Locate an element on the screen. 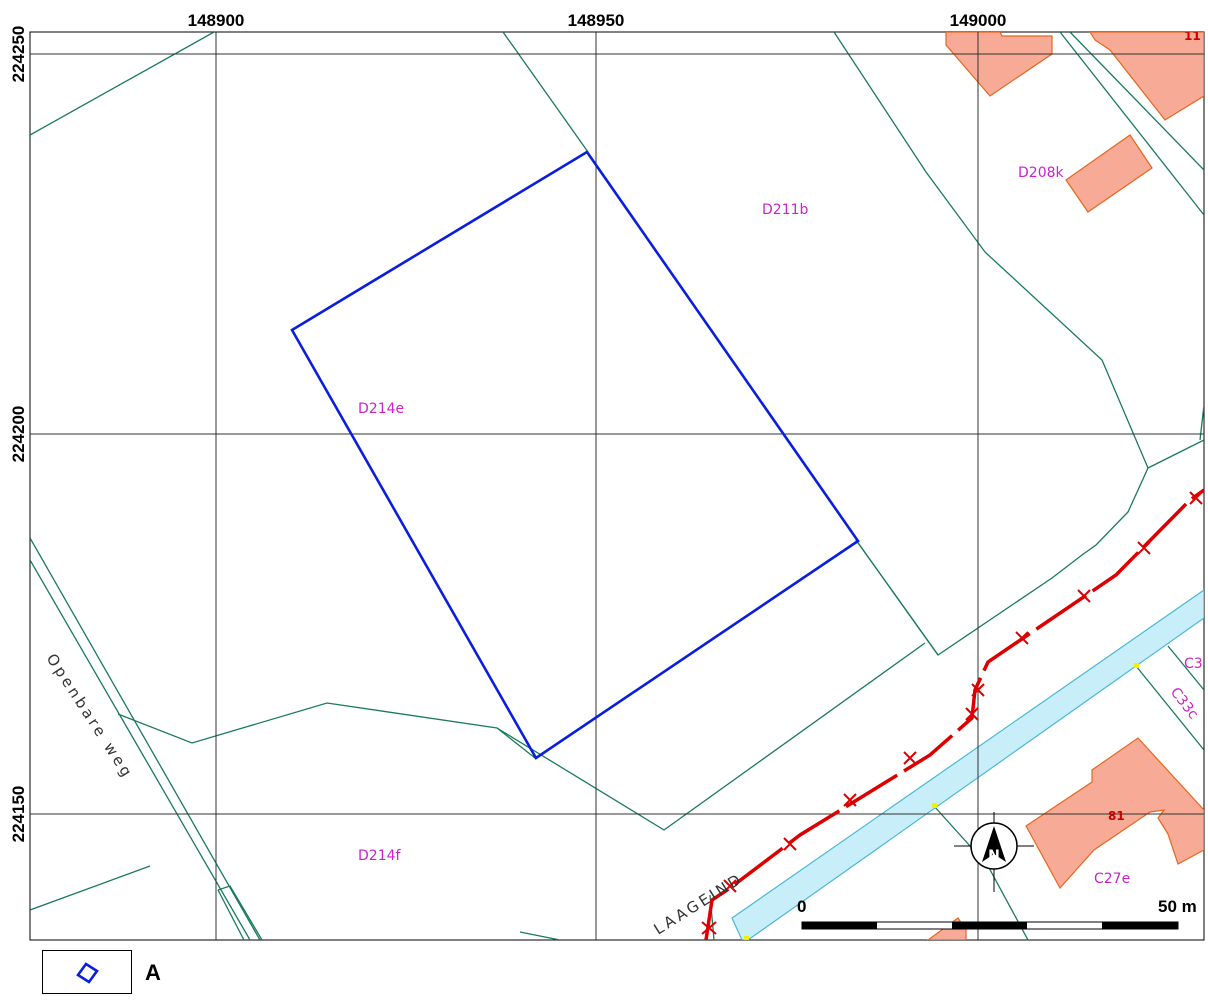  legend-label: A is located at coordinates (153, 972).